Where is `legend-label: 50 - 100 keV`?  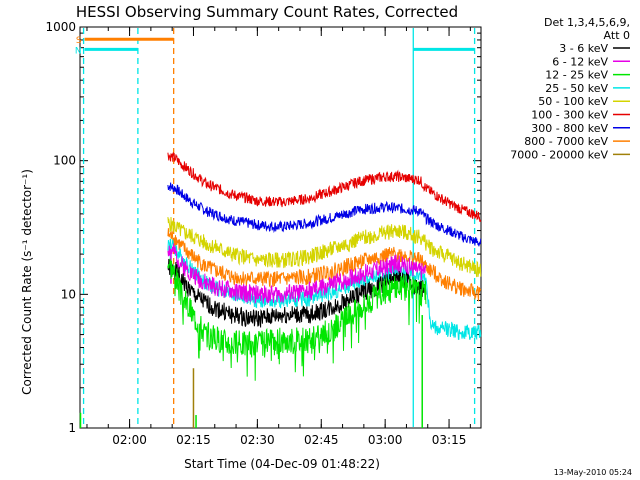
legend-label: 50 - 100 keV is located at coordinates (573, 101).